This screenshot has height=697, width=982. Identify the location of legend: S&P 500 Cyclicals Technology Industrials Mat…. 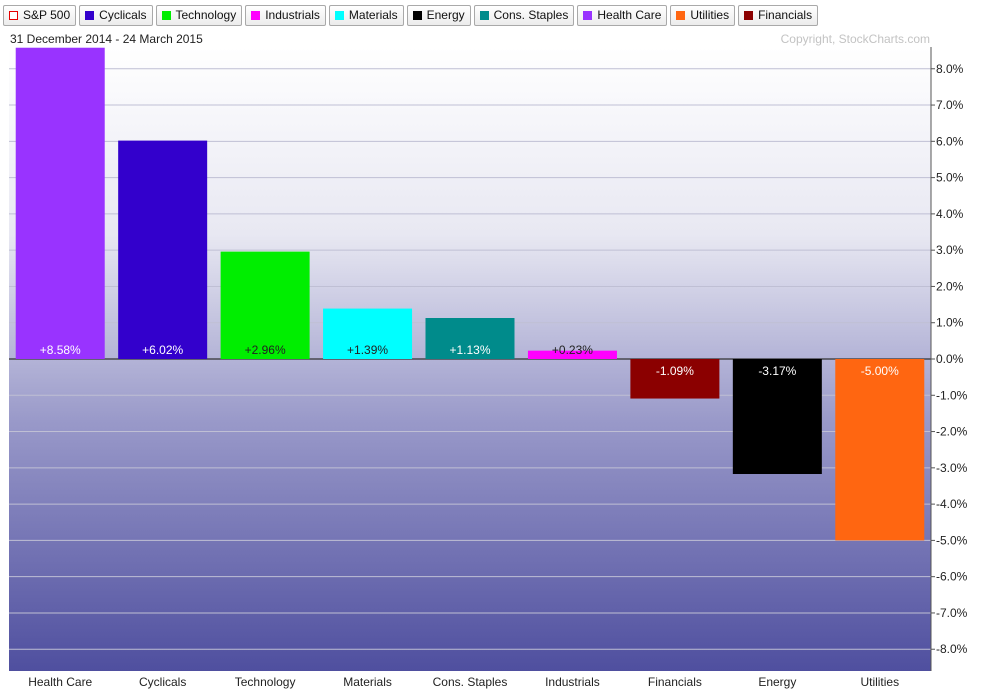
(411, 15).